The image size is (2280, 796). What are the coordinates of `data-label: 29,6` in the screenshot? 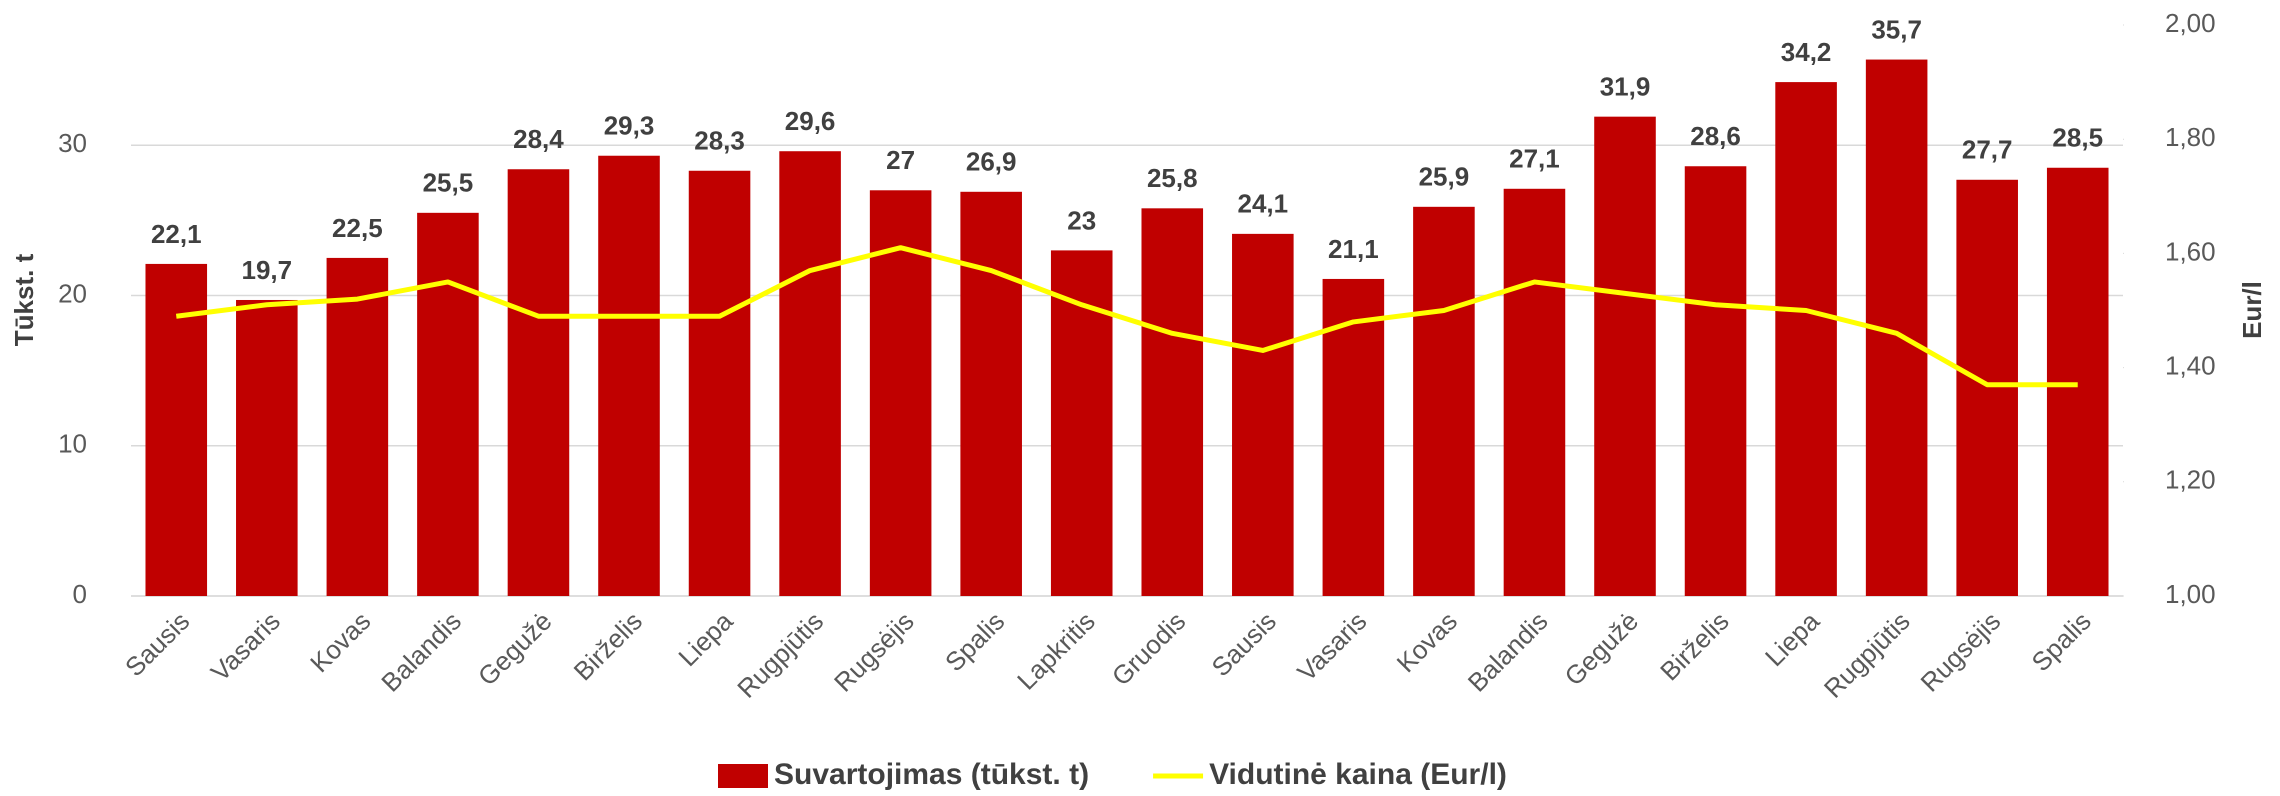 It's located at (810, 121).